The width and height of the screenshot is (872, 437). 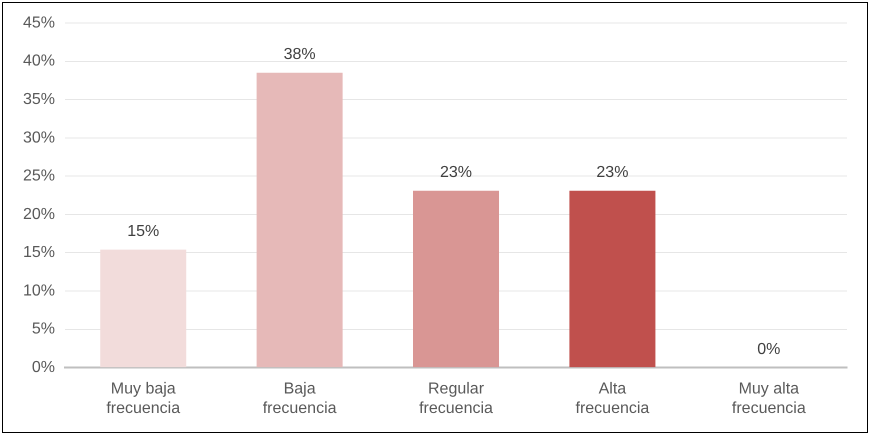 What do you see at coordinates (39, 99) in the screenshot?
I see `y-tick-label: 35%` at bounding box center [39, 99].